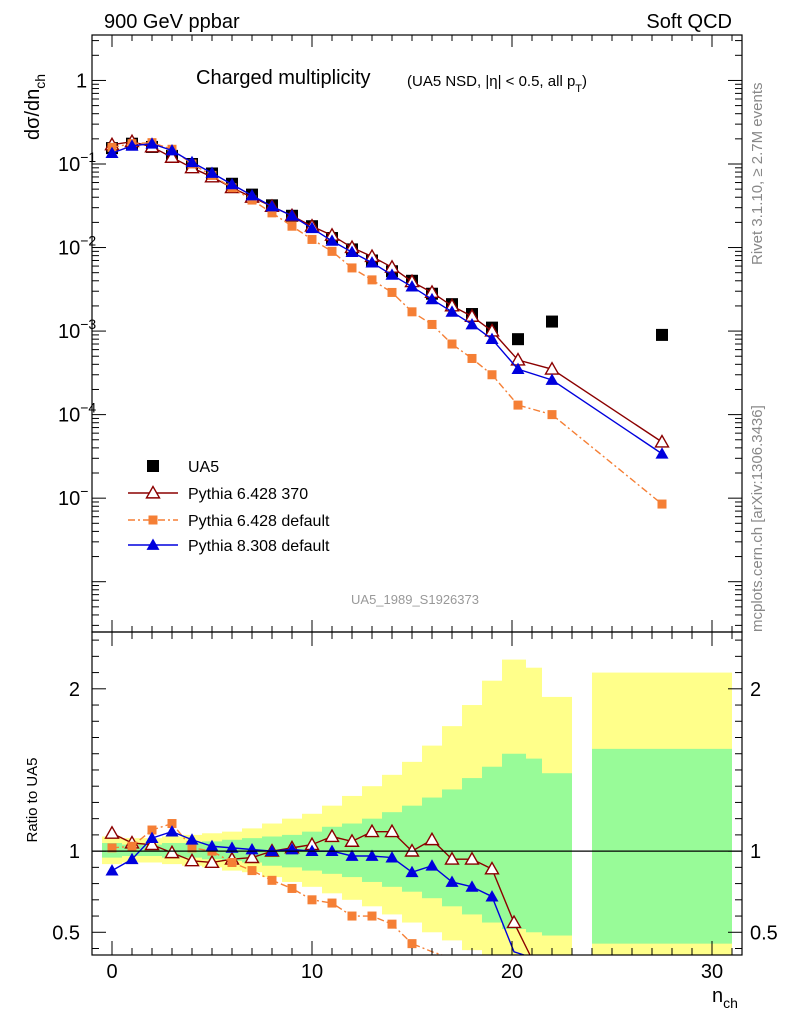 The height and width of the screenshot is (1024, 786). I want to click on main-ytick-label: 10−, so click(73, 496).